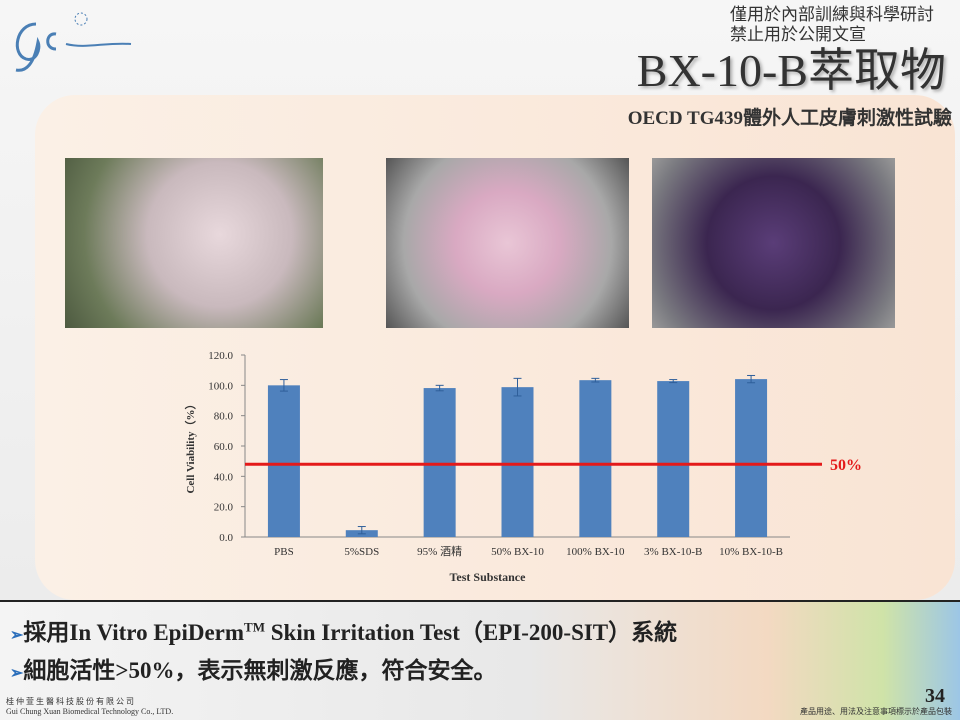 This screenshot has height=720, width=960. I want to click on x-tick-label: 3% BX-10-B, so click(673, 552).